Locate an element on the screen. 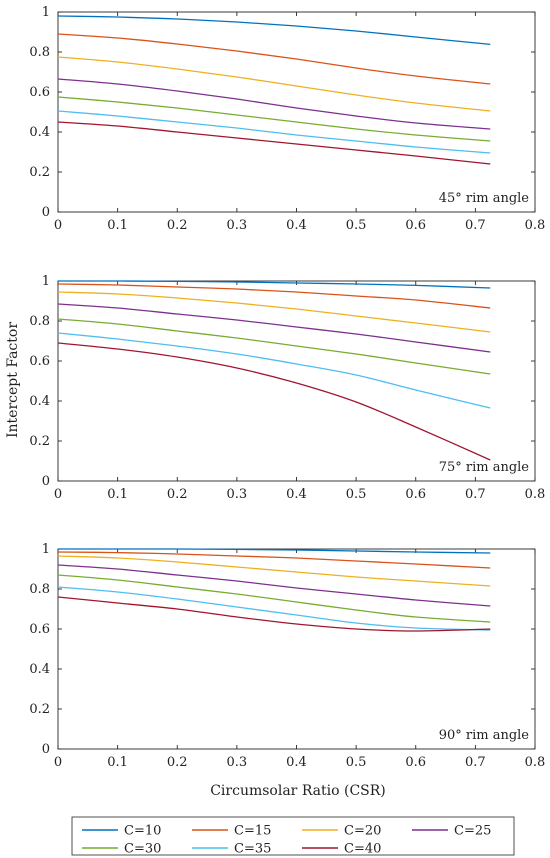 The height and width of the screenshot is (858, 550). legend-label: C=15 is located at coordinates (252, 831).